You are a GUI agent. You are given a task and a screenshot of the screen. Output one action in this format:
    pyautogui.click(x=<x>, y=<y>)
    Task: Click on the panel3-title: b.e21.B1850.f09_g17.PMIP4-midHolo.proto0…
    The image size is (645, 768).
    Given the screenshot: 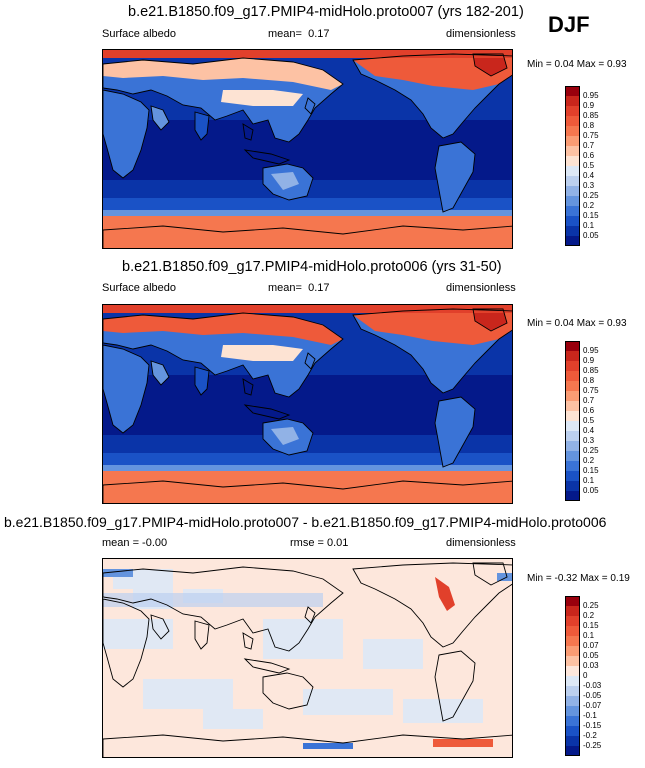 What is the action you would take?
    pyautogui.click(x=305, y=522)
    